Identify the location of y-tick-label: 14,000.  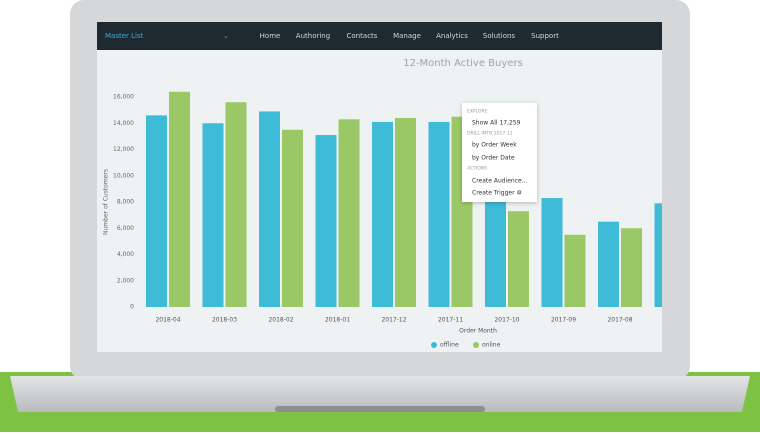
(123, 123).